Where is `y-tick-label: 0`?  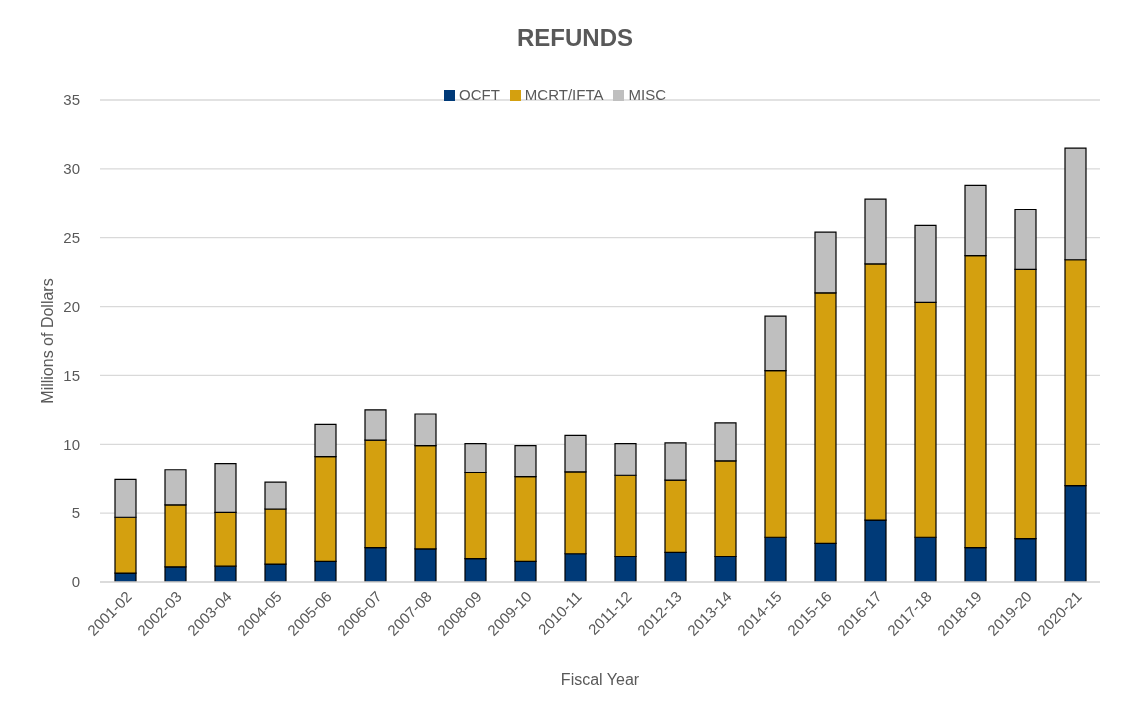 y-tick-label: 0 is located at coordinates (75, 582).